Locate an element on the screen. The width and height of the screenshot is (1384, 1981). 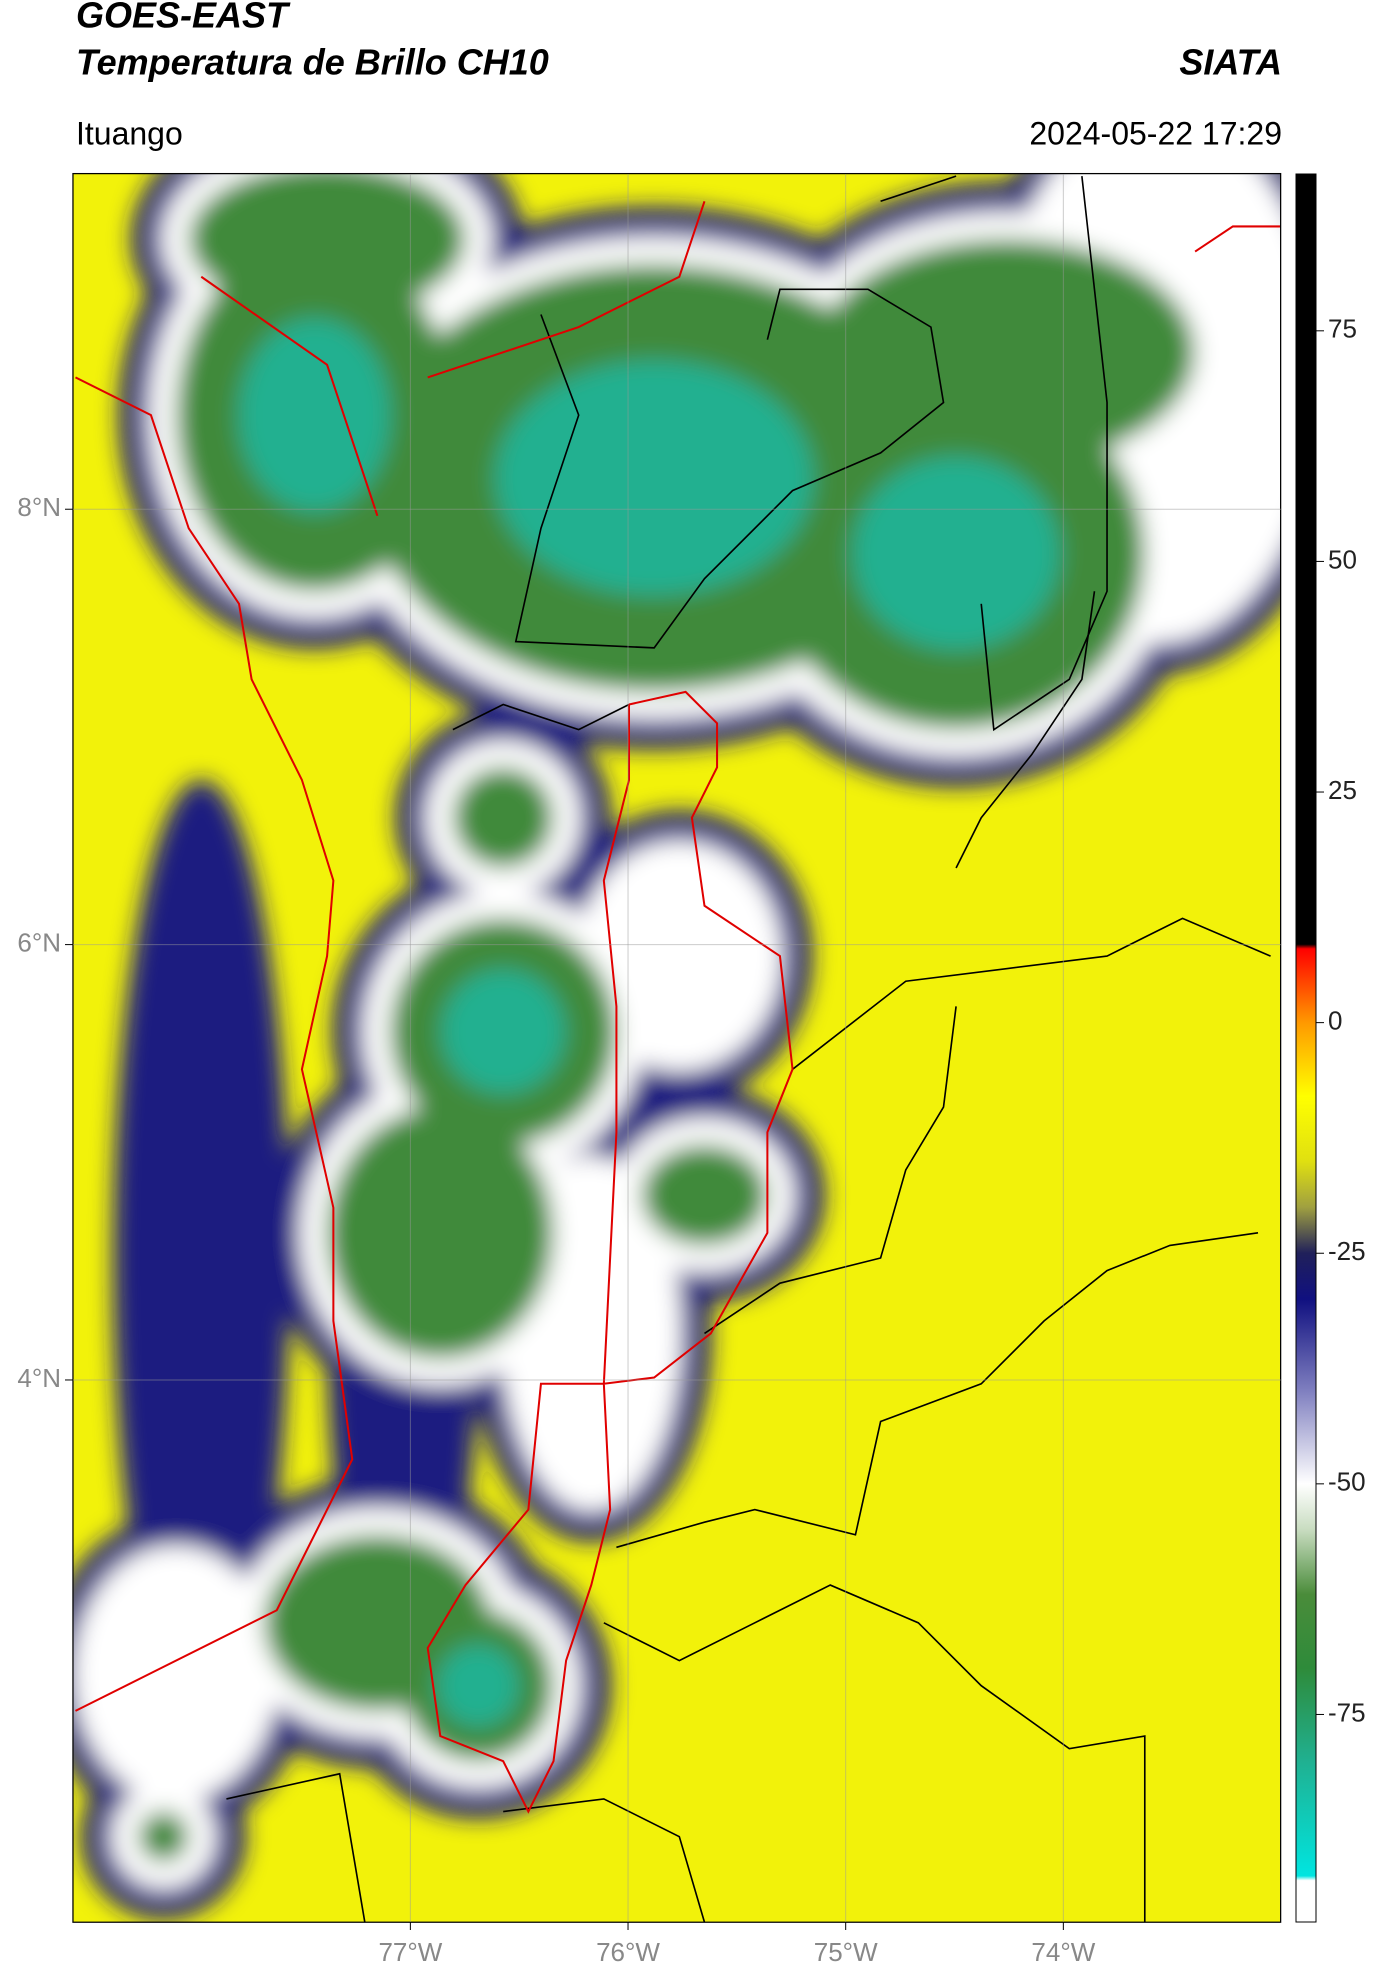
x-tick-label: 77°W is located at coordinates (410, 1952).